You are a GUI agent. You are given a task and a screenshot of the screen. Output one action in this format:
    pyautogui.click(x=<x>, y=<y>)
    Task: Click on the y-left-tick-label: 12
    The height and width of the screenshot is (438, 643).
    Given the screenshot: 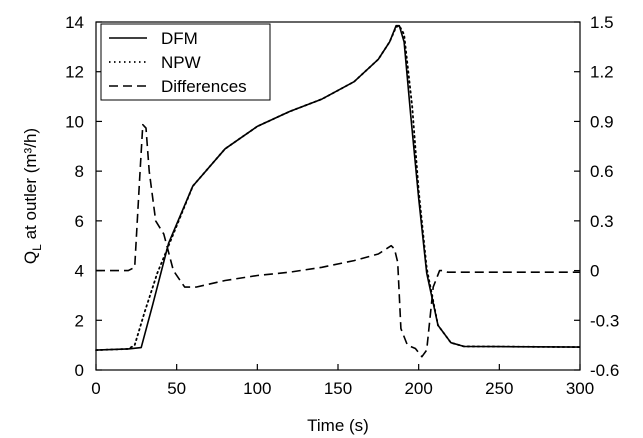 What is the action you would take?
    pyautogui.click(x=74, y=72)
    